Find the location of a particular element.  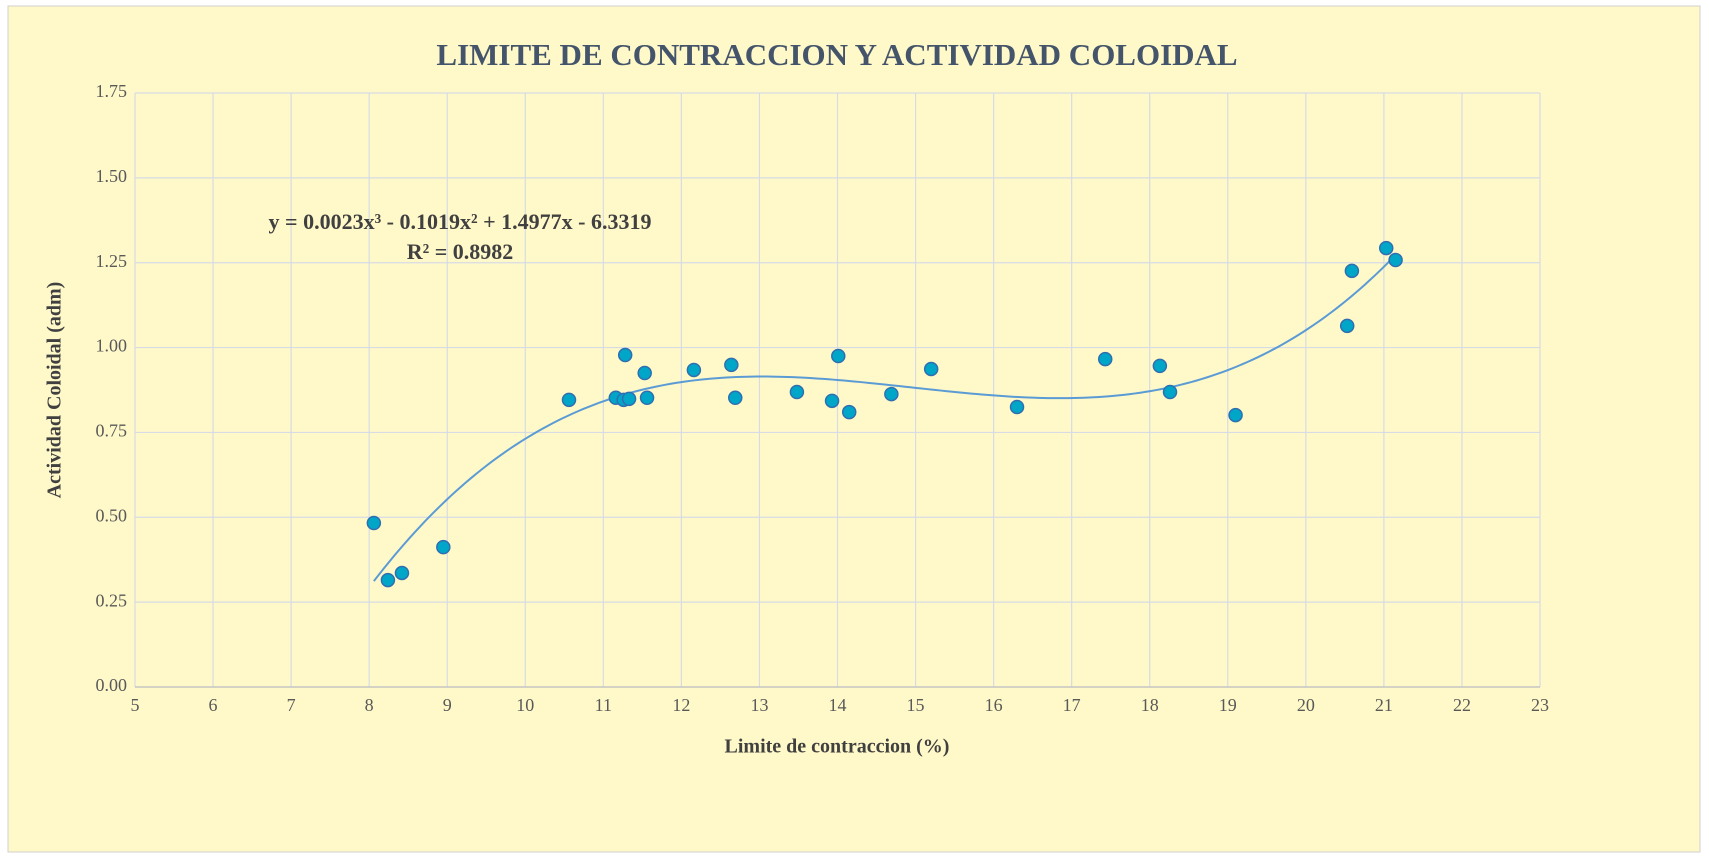

x-tick-label: 7 is located at coordinates (291, 705).